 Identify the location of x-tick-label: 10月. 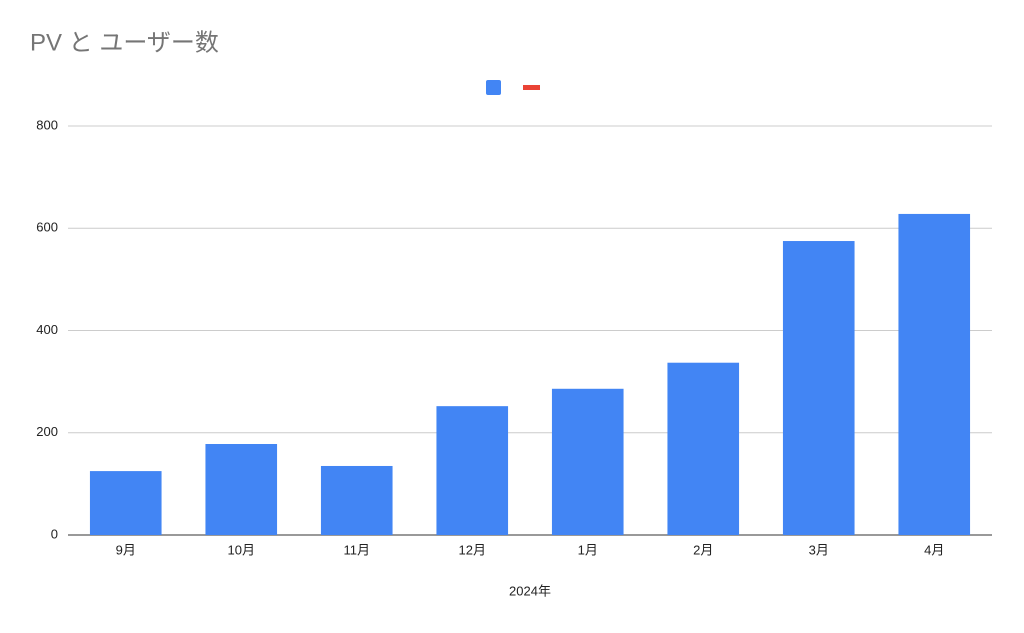
(241, 549).